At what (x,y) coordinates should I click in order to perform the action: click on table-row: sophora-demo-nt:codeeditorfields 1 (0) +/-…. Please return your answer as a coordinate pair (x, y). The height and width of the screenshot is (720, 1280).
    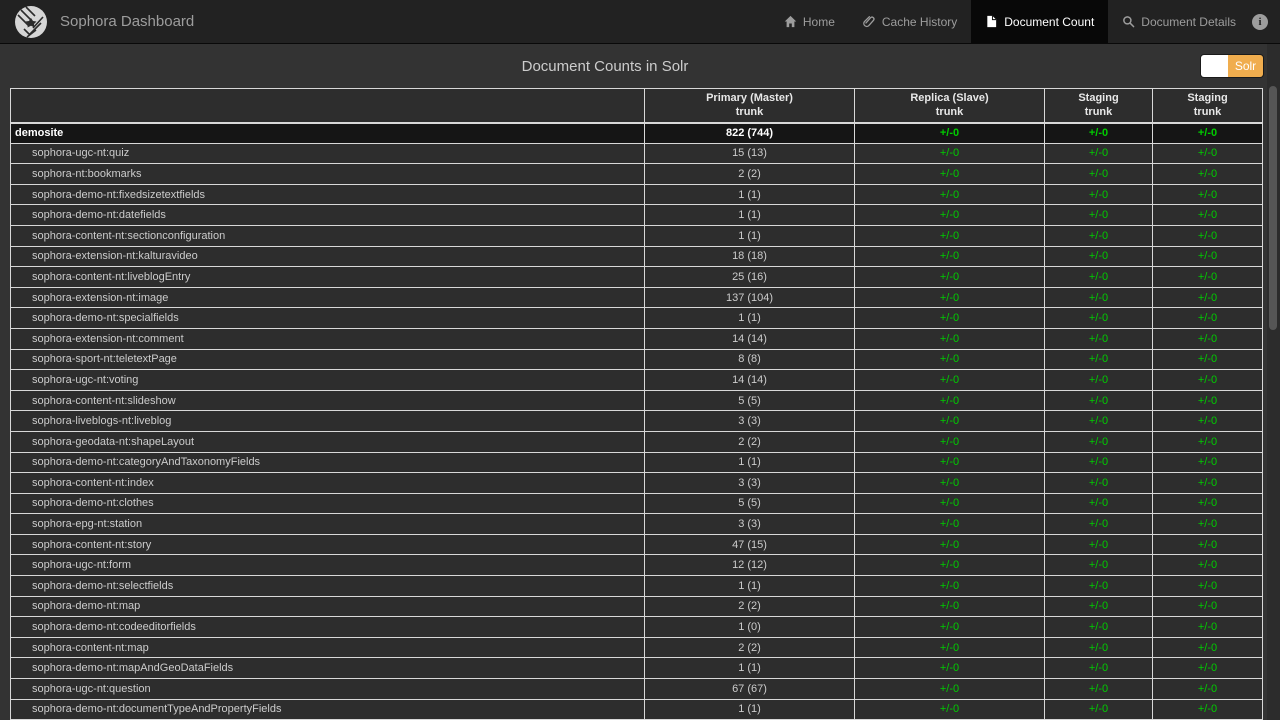
    Looking at the image, I should click on (636, 627).